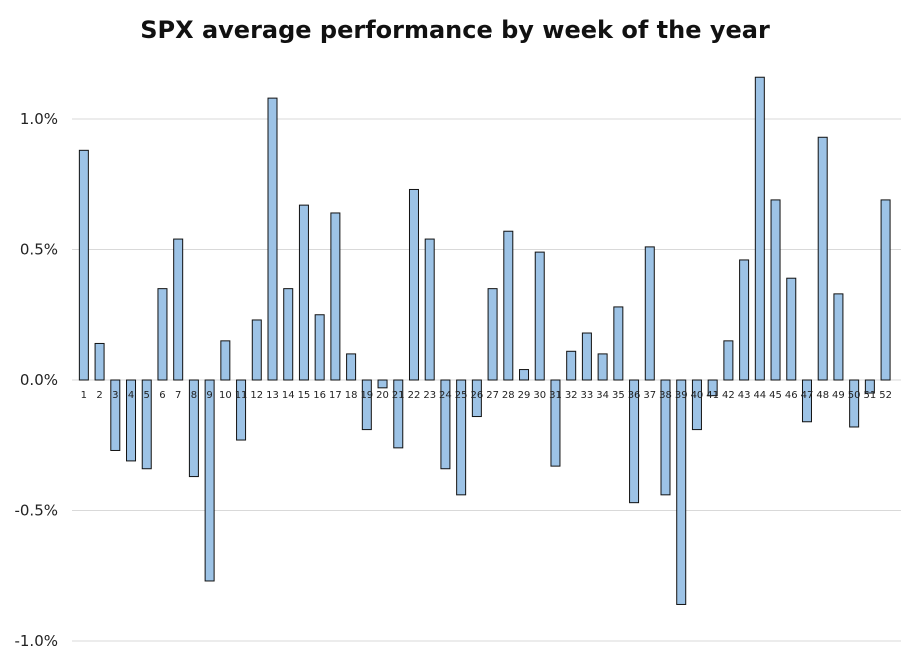  I want to click on x-tick-label: 35, so click(618, 395).